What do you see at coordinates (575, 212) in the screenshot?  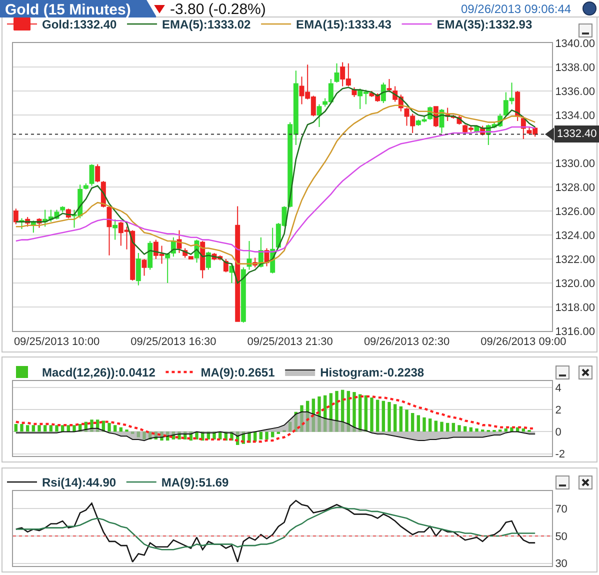 I see `y-tick-label: 1326.00` at bounding box center [575, 212].